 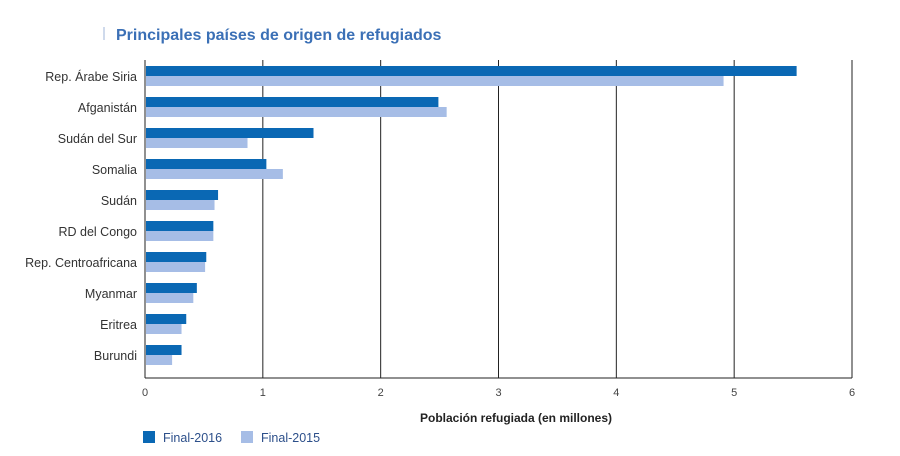 What do you see at coordinates (192, 438) in the screenshot?
I see `legend-label: Final-2016` at bounding box center [192, 438].